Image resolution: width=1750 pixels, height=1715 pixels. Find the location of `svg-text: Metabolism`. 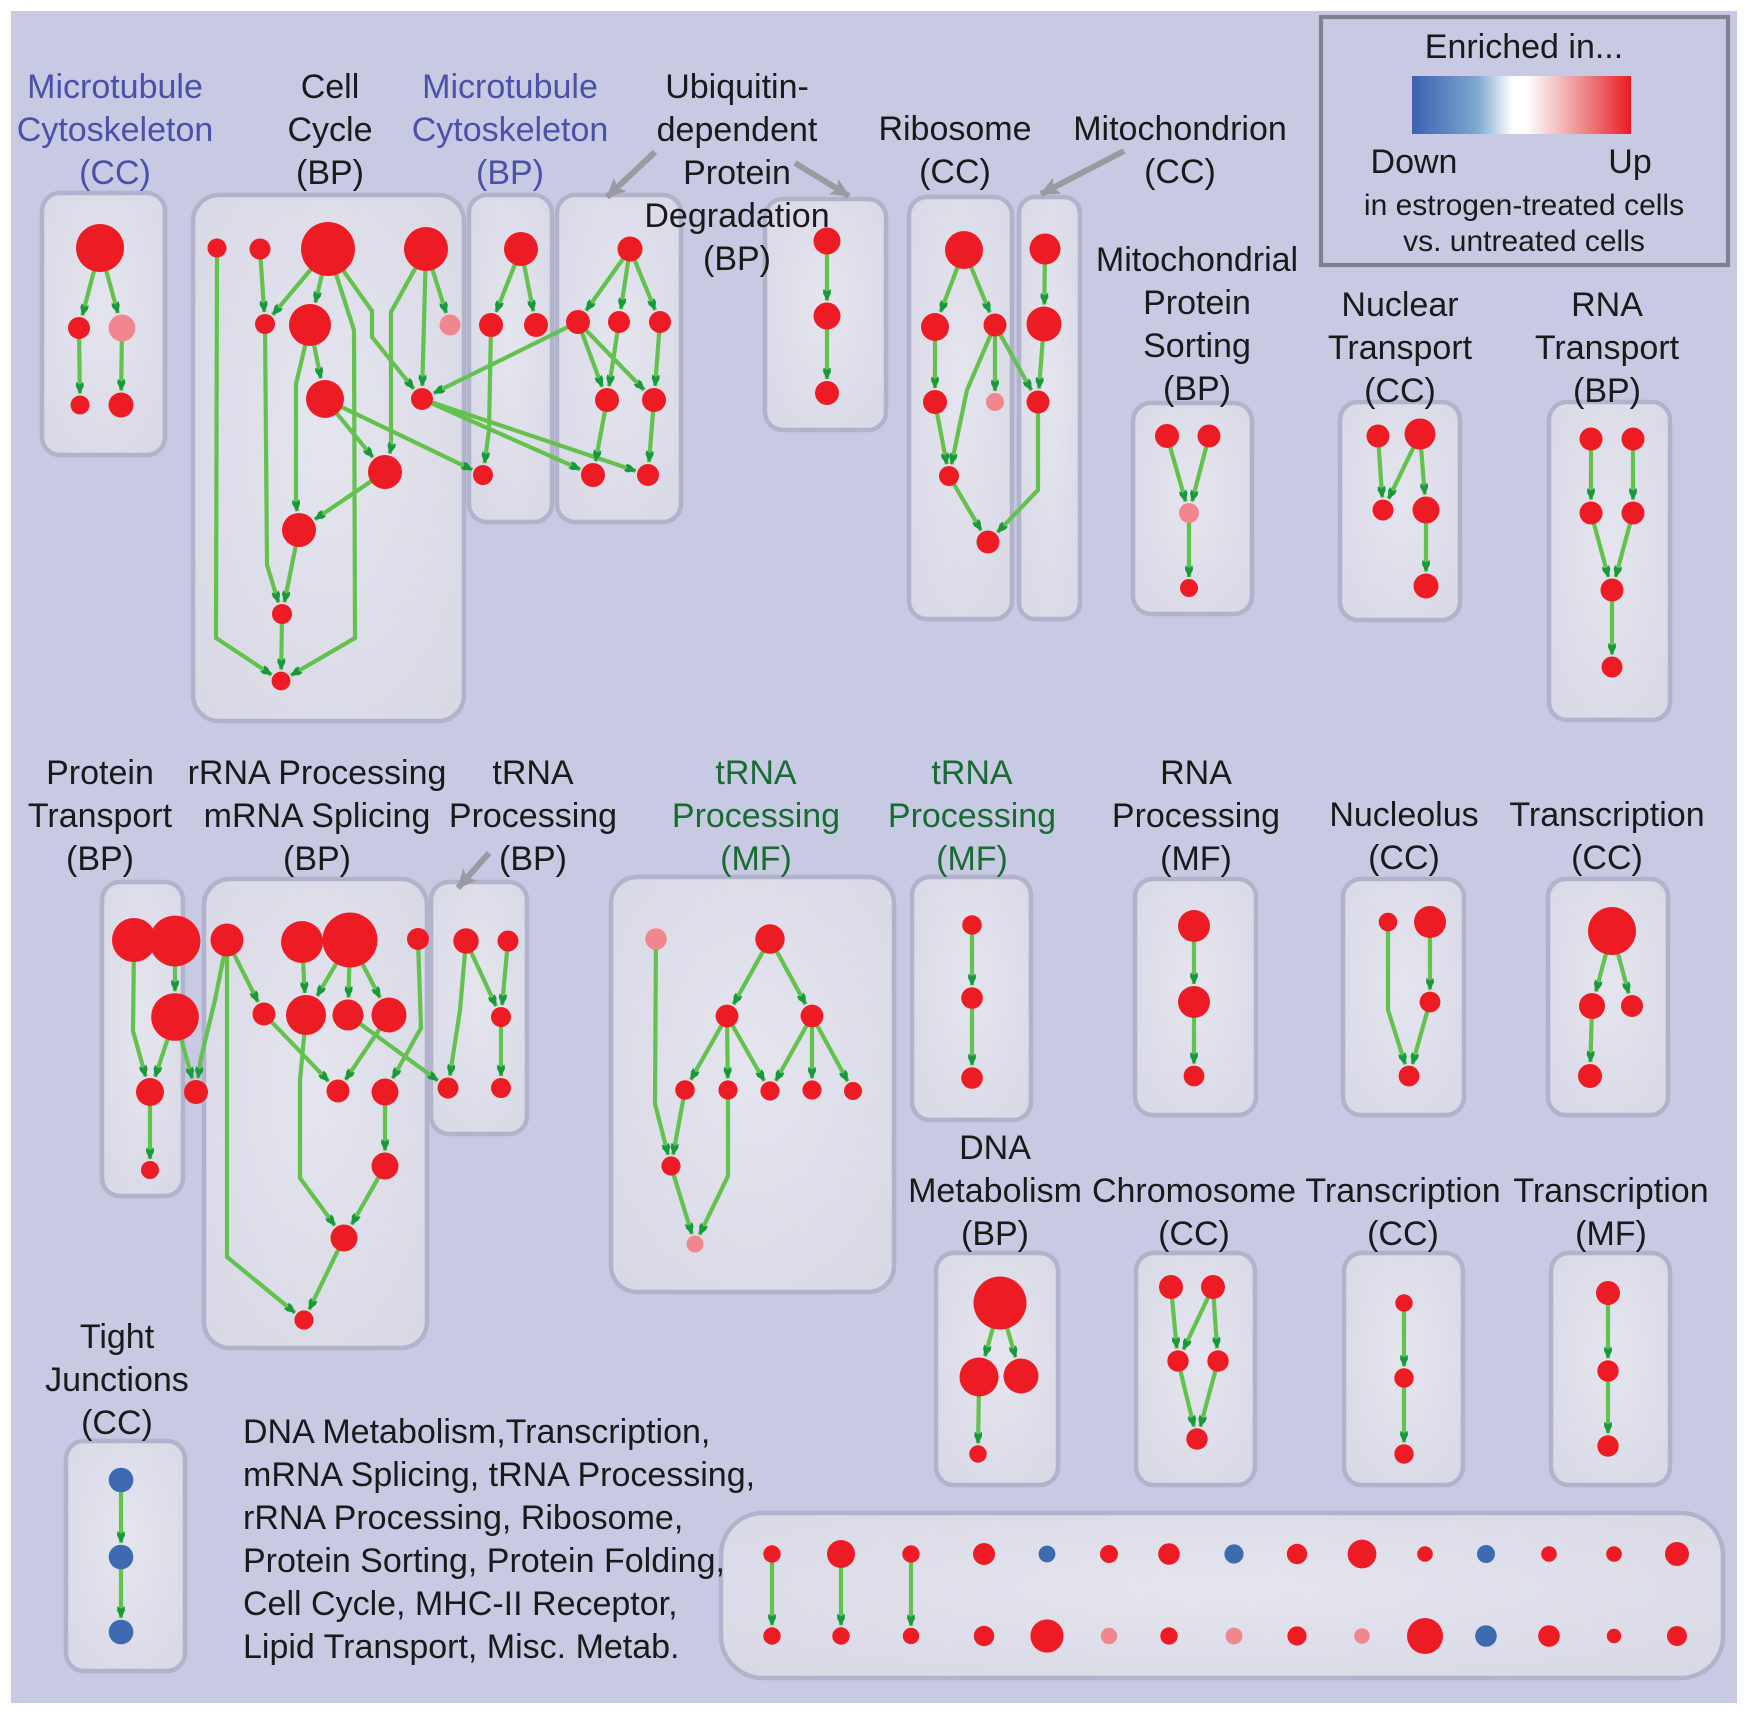

svg-text: Metabolism is located at coordinates (995, 1191).